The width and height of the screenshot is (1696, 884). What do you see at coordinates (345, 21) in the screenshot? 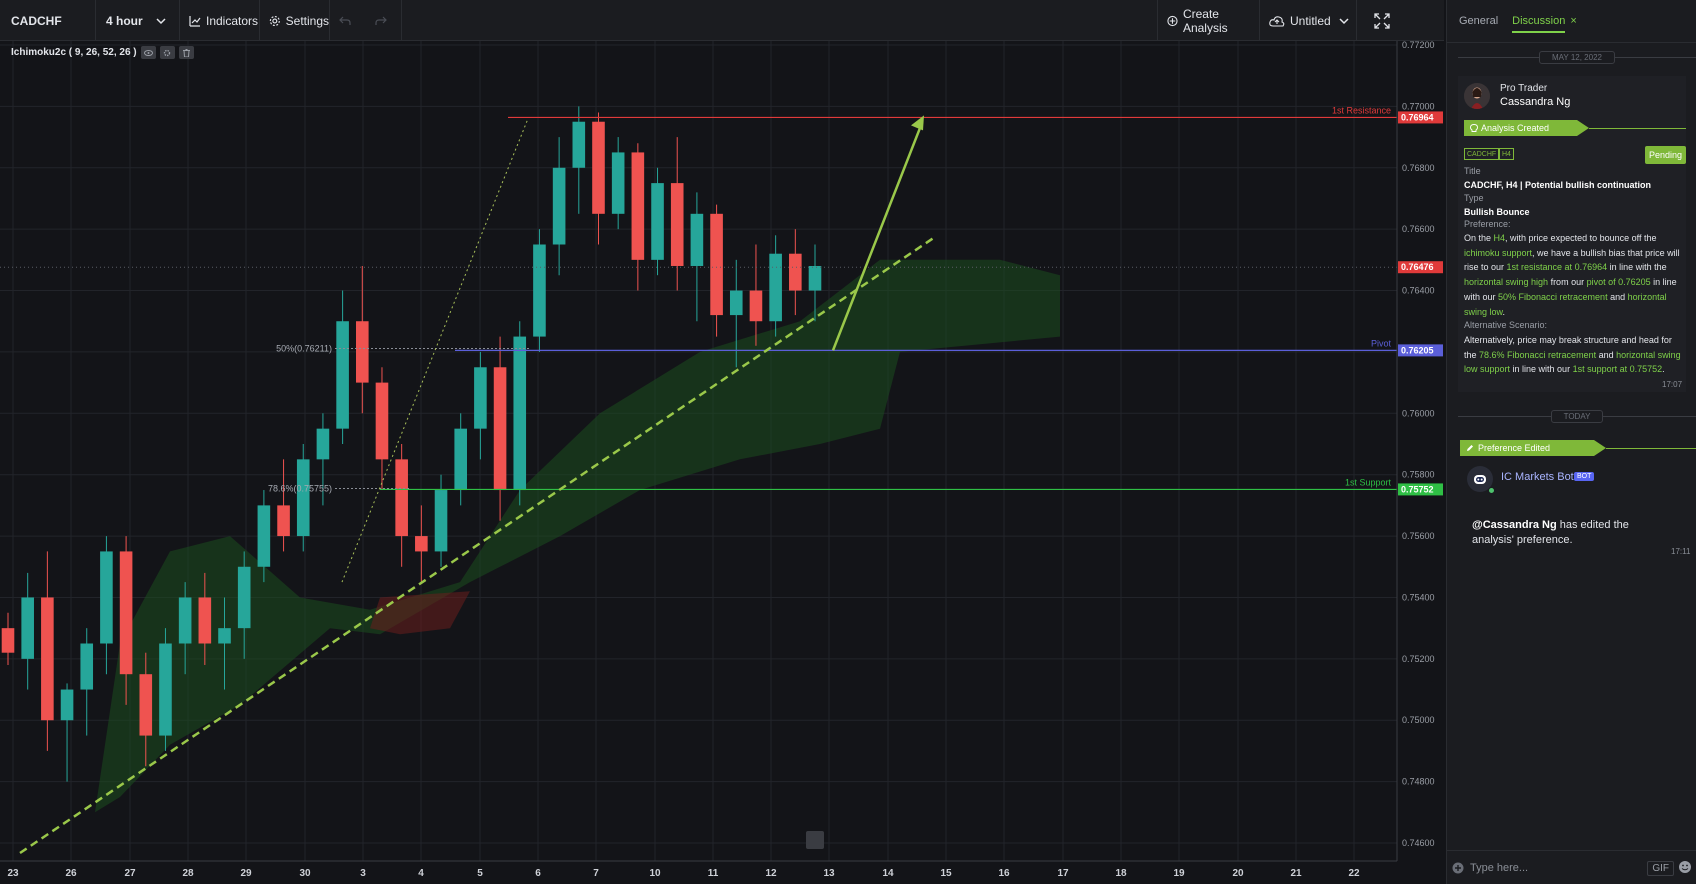
I see `undo-icon` at bounding box center [345, 21].